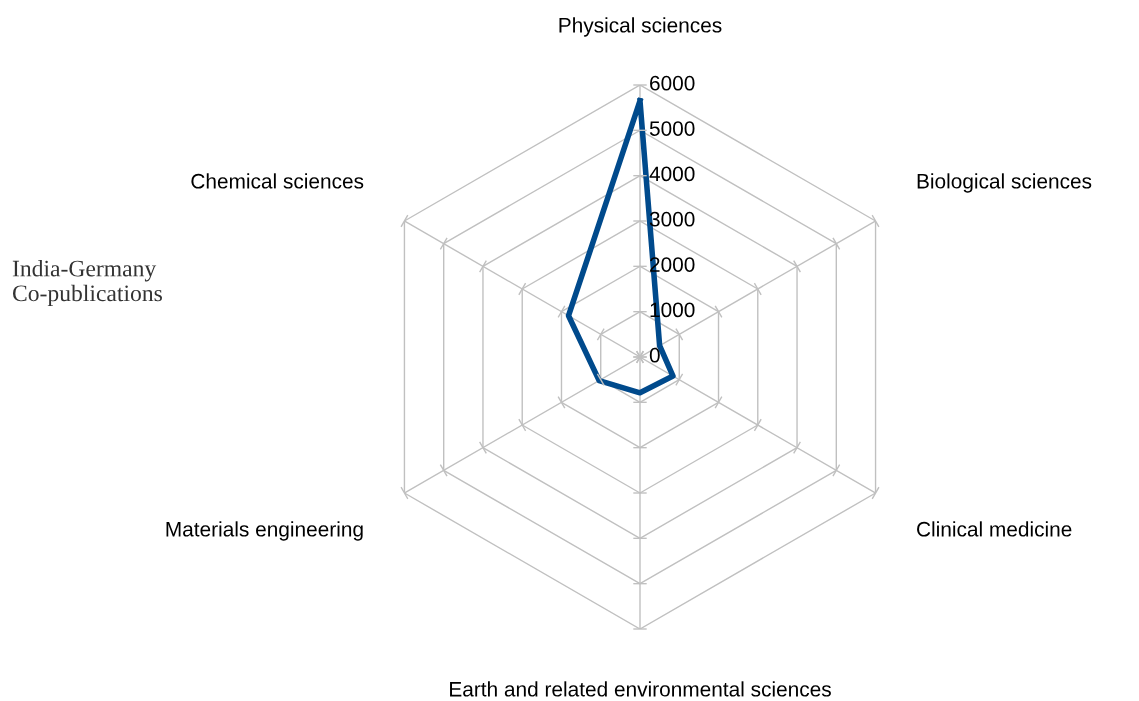 The height and width of the screenshot is (701, 1139). What do you see at coordinates (264, 531) in the screenshot?
I see `spoke-label: Materials engineering` at bounding box center [264, 531].